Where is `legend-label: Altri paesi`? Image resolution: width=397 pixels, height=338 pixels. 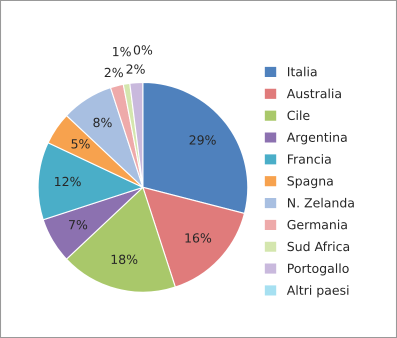
legend-label: Altri paesi is located at coordinates (317, 291).